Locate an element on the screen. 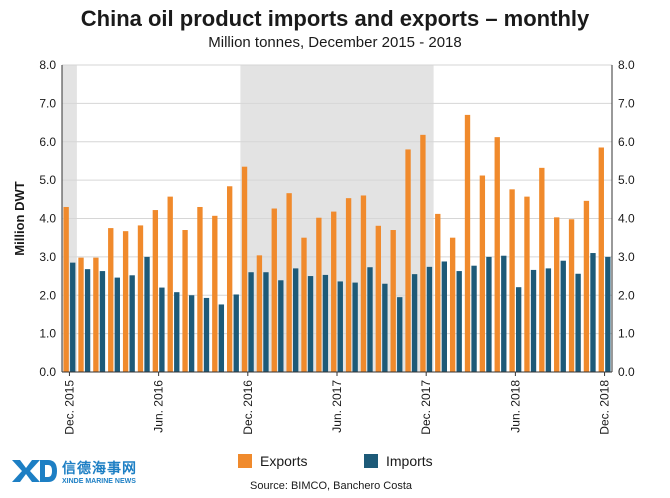 Image resolution: width=670 pixels, height=498 pixels. legend-item-imports: Imports is located at coordinates (398, 461).